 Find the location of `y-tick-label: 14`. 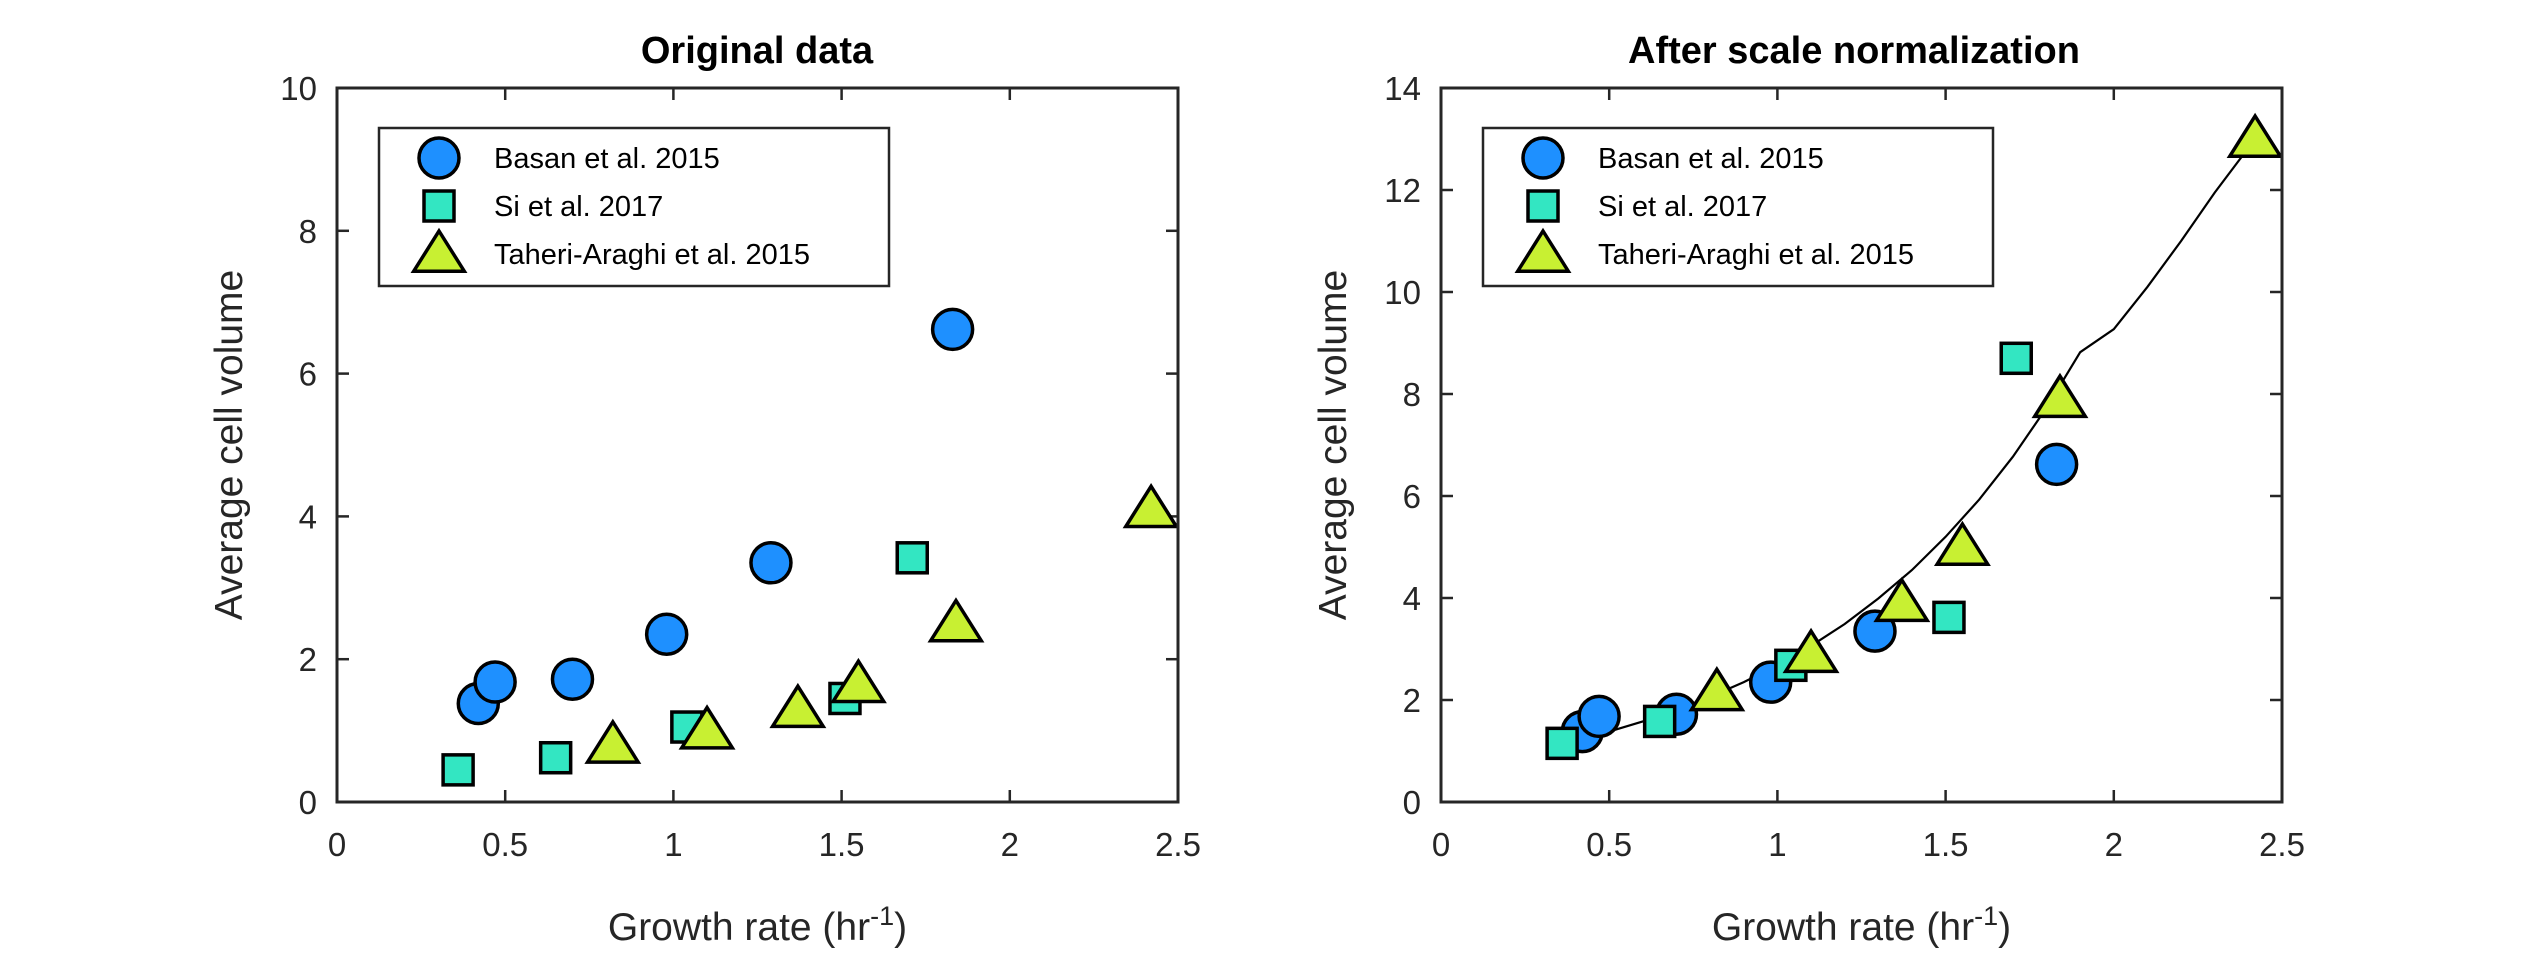

y-tick-label: 14 is located at coordinates (1402, 88).